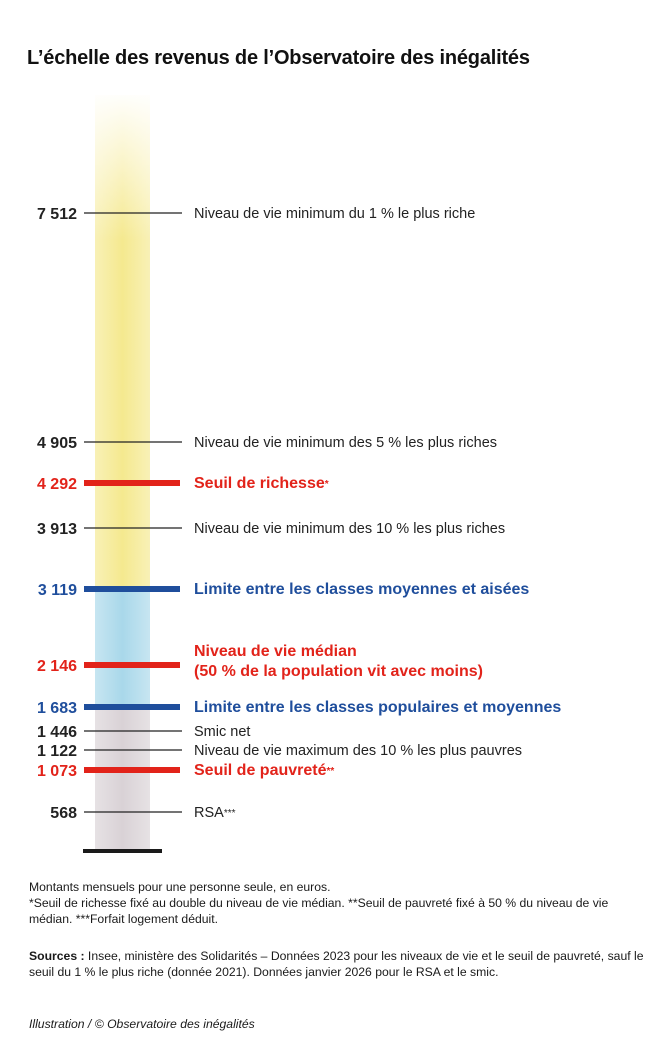 This screenshot has height=1057, width=660. I want to click on level-value-label: 1 073, so click(57, 771).